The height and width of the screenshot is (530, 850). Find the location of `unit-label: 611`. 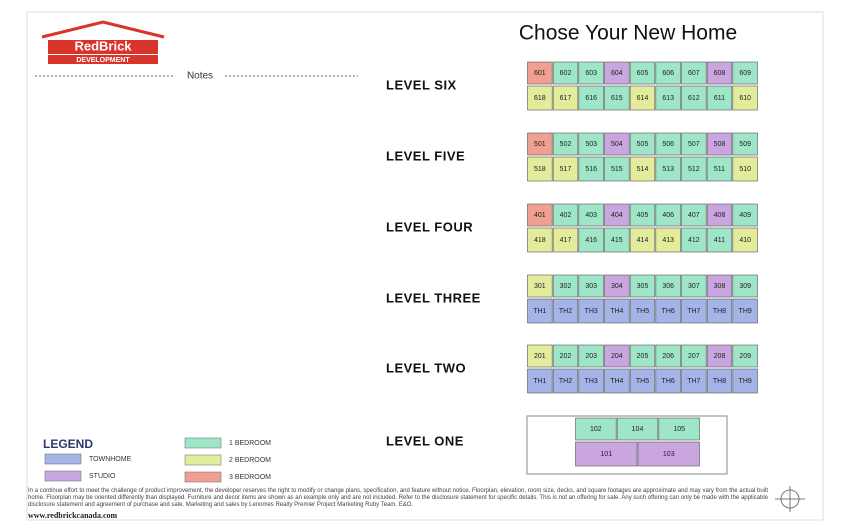

unit-label: 611 is located at coordinates (719, 98).